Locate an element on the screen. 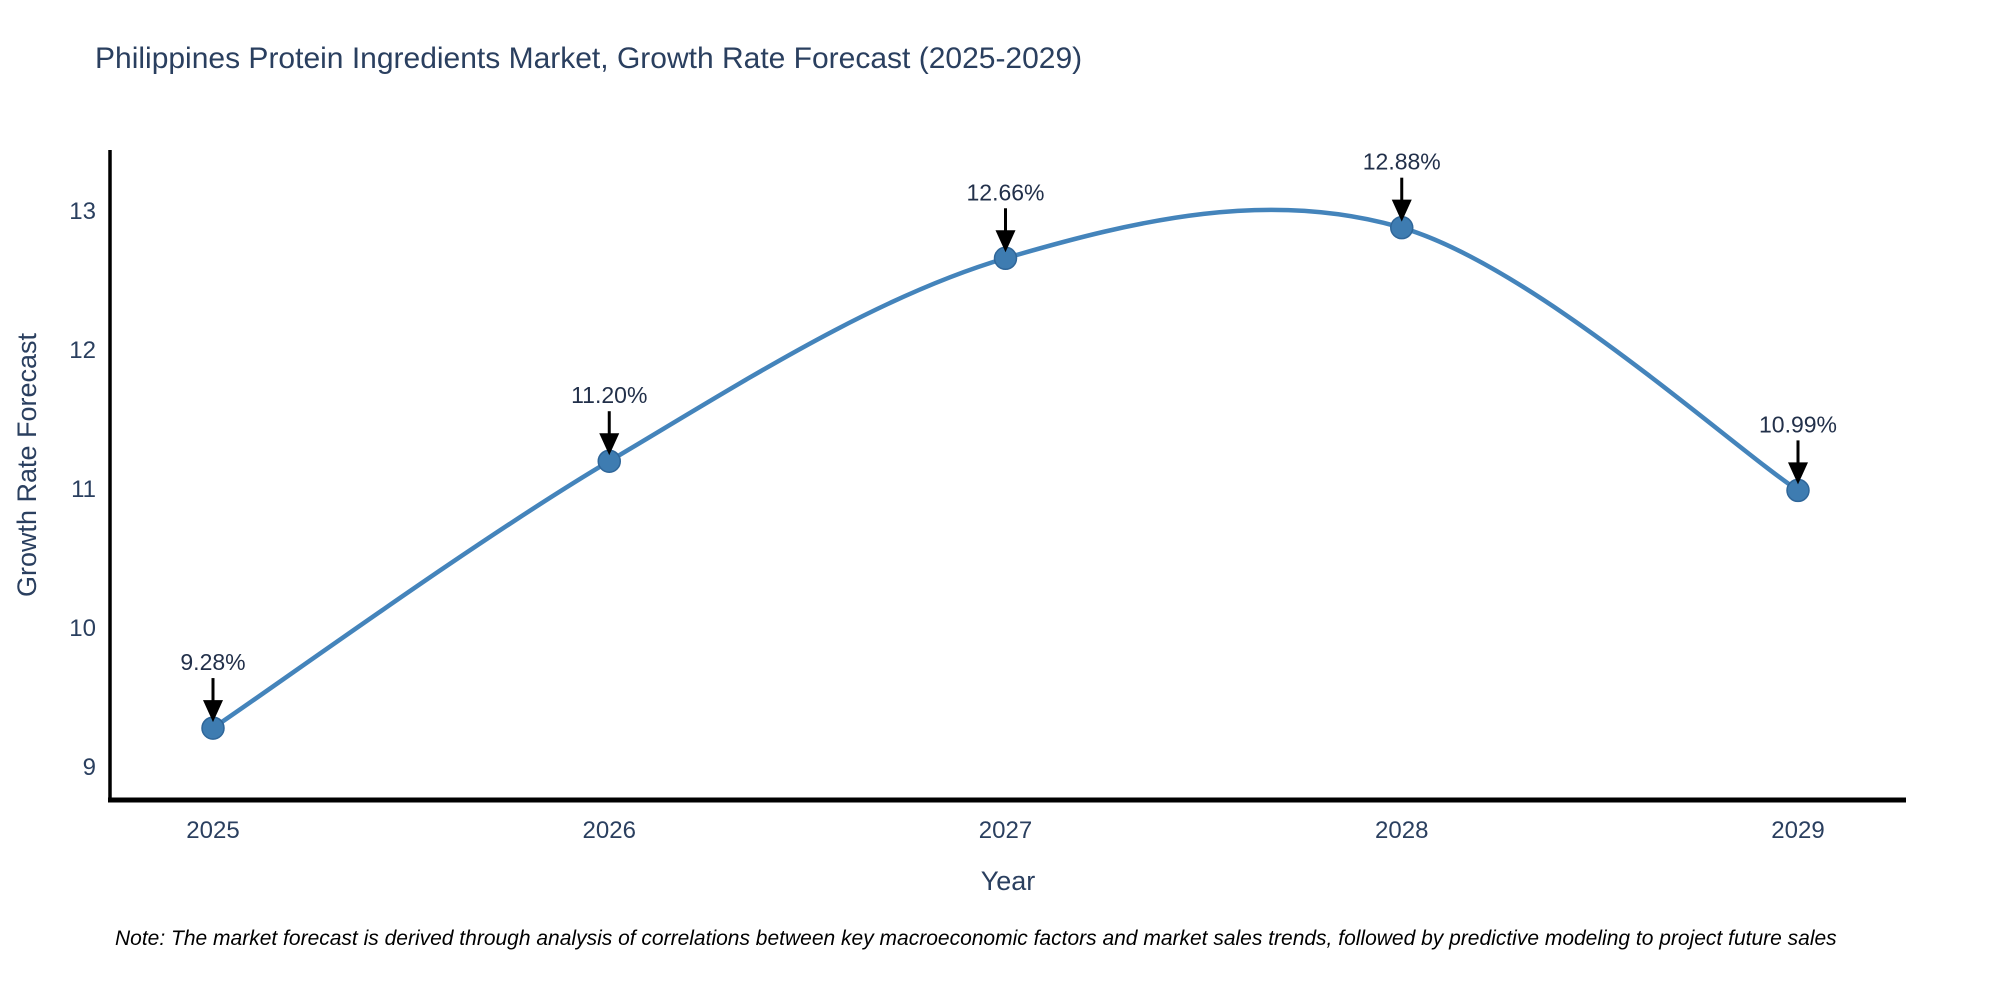 Image resolution: width=2000 pixels, height=1000 pixels. y-tick-labels: 9 10 11 12 13 is located at coordinates (82, 489).